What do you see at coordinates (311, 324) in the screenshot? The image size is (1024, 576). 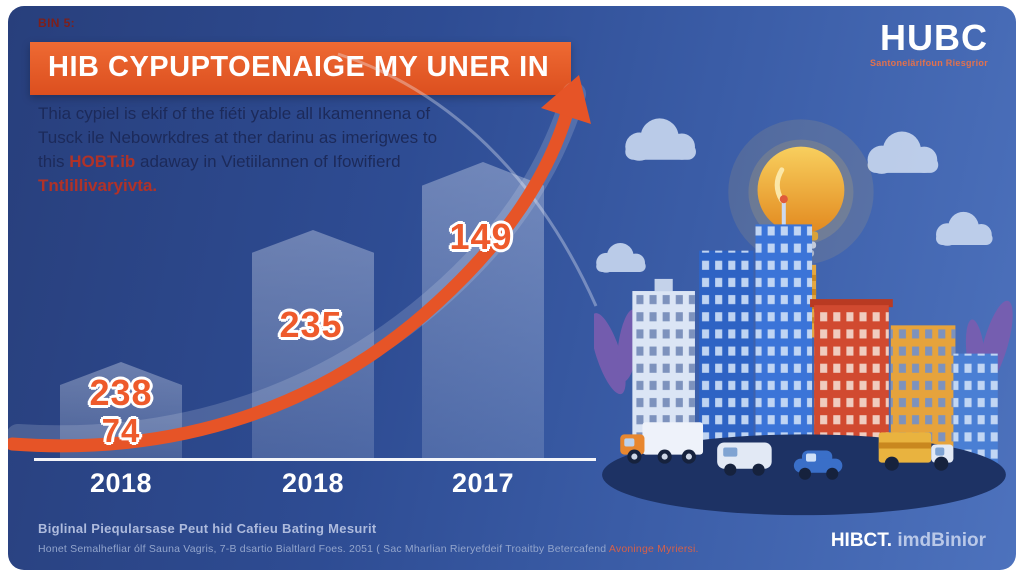 I see `value-label: 235` at bounding box center [311, 324].